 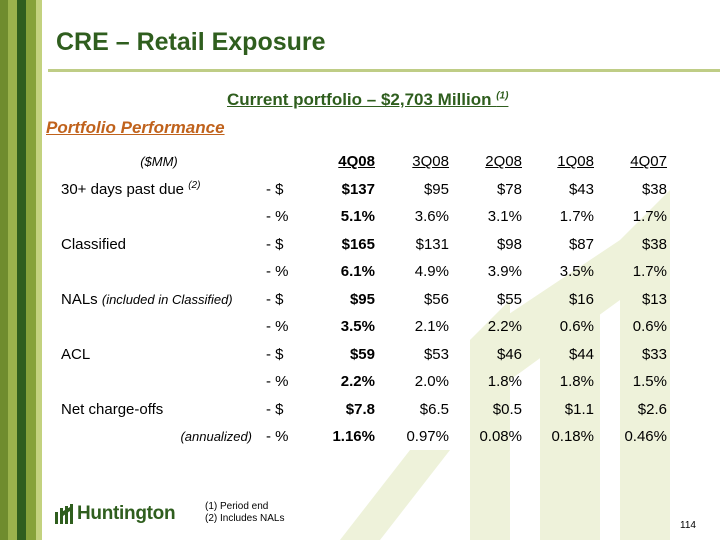 I want to click on table-cell: $56, so click(x=436, y=299).